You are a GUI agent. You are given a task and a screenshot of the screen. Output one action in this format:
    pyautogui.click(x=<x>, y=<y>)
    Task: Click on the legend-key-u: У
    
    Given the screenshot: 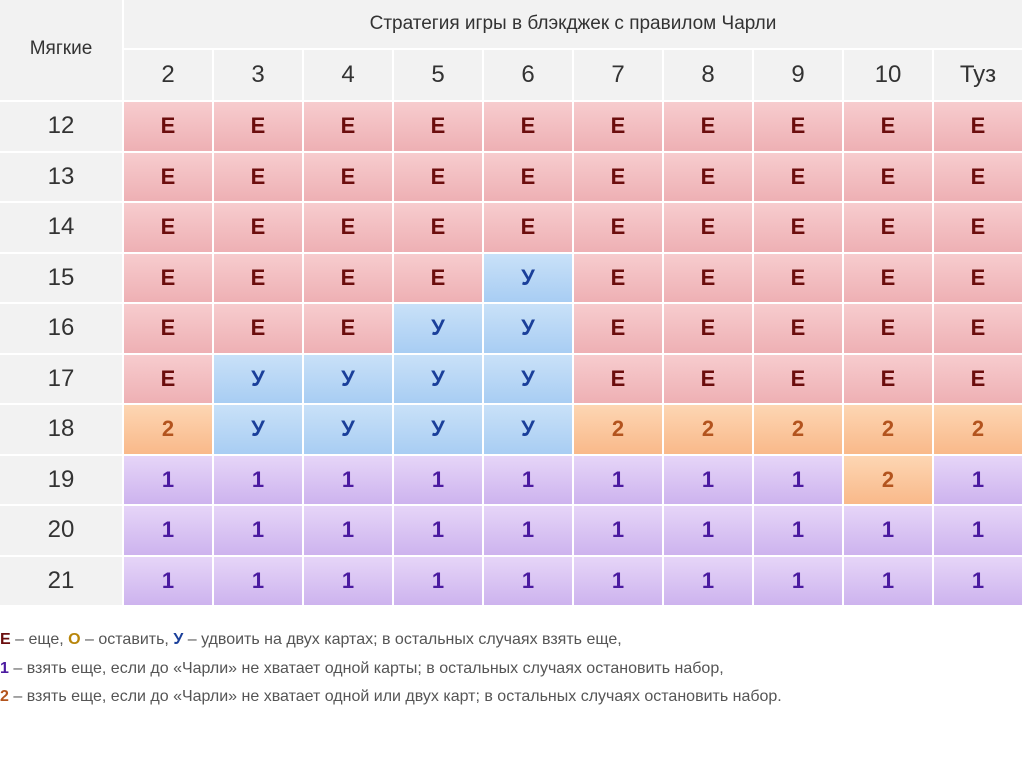 What is the action you would take?
    pyautogui.click(x=178, y=639)
    